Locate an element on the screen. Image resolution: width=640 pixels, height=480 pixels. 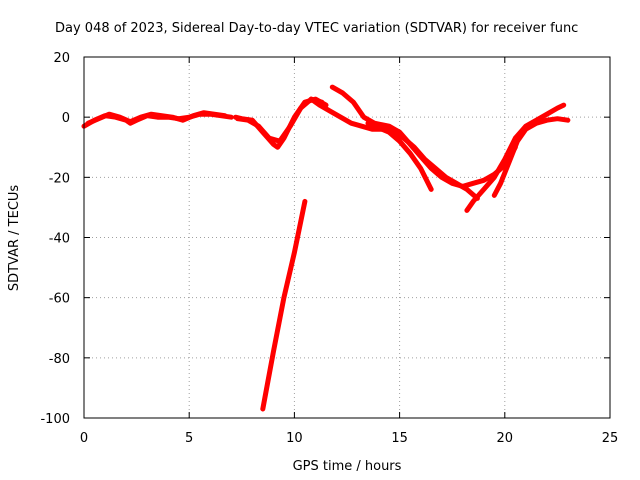
x-tick-label: 25 is located at coordinates (610, 438).